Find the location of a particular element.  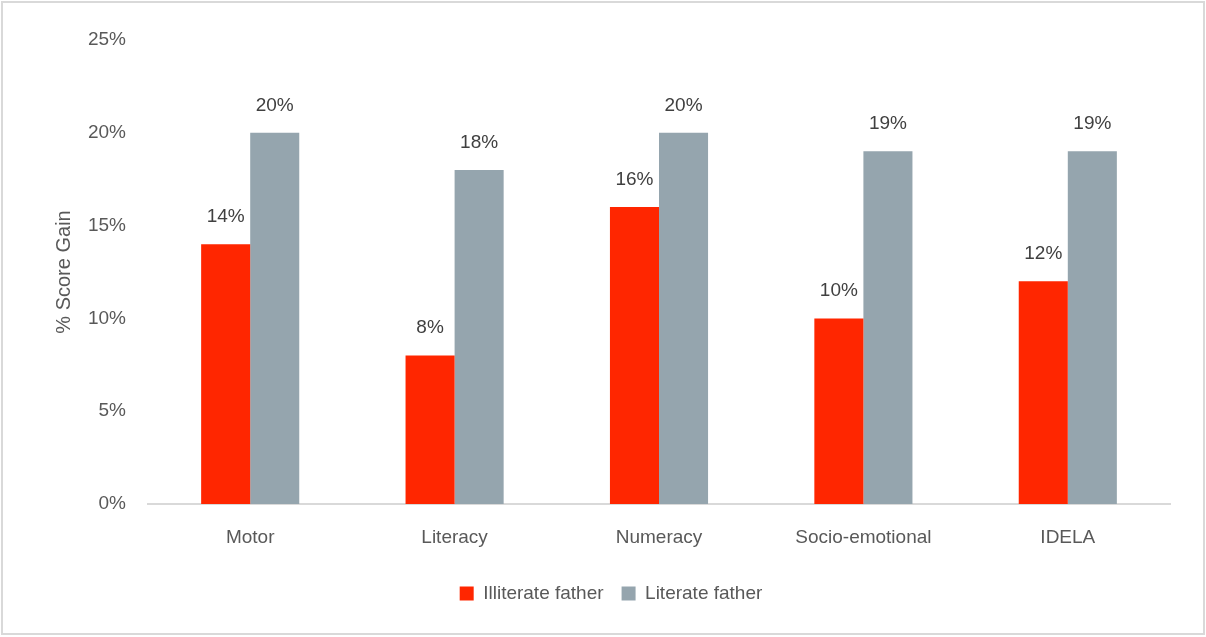

y-tick-label: 20% is located at coordinates (107, 132).